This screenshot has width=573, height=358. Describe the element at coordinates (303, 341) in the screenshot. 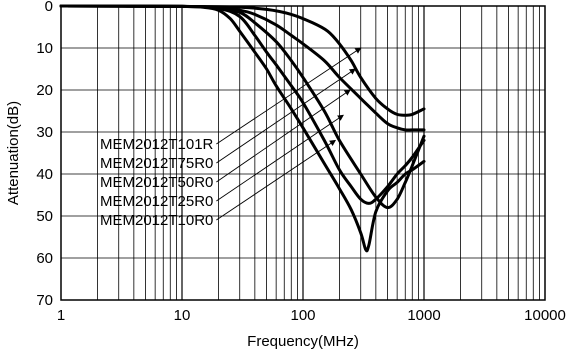

I see `x-axis-label: Frequency(MHz)` at that location.